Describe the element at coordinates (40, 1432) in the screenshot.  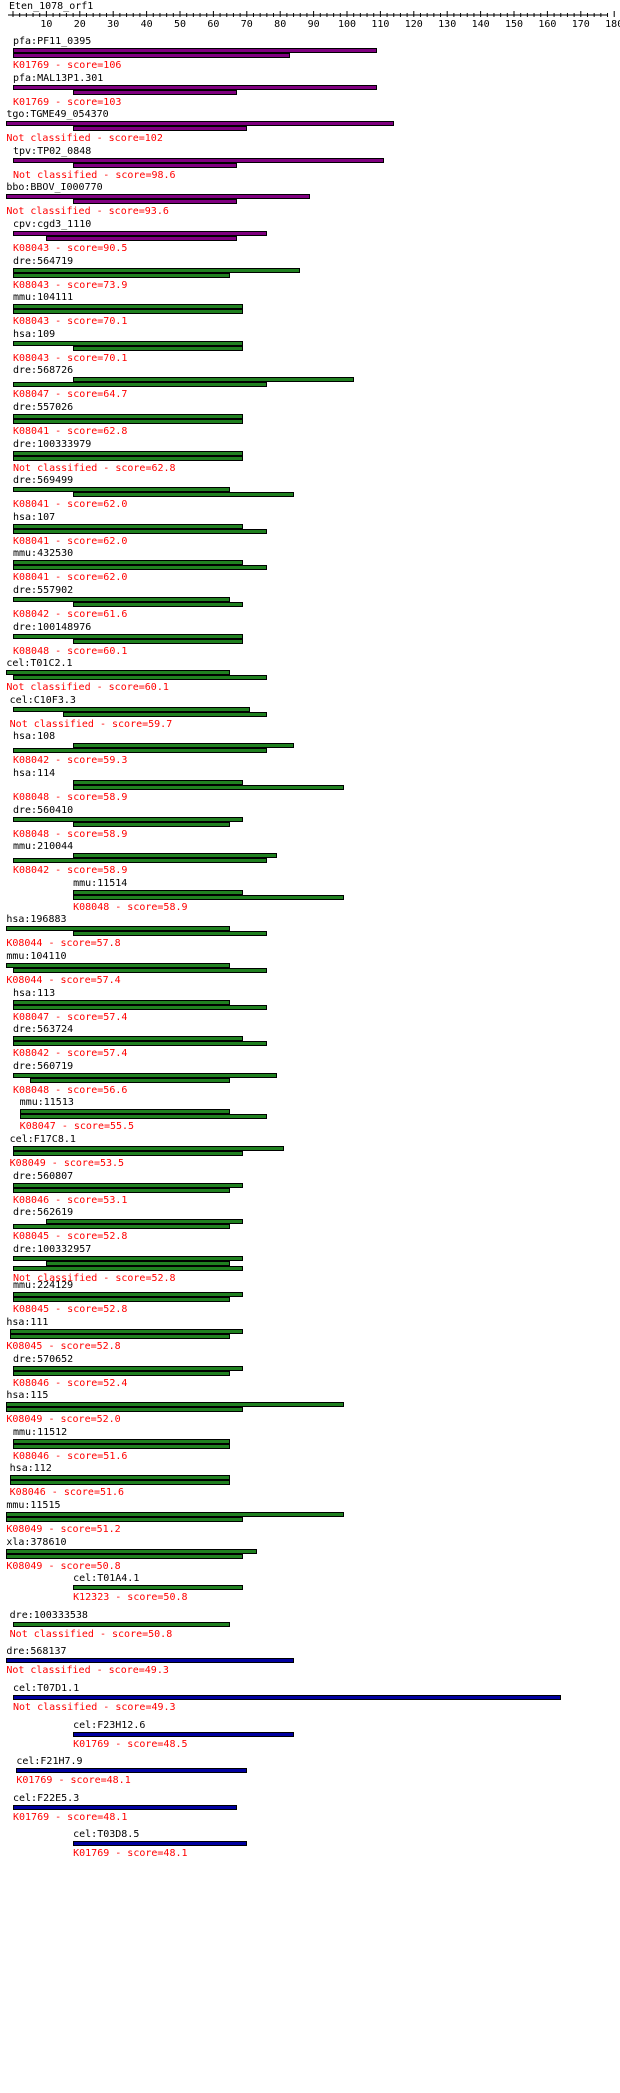
I see `hit-label: mmu:11512` at that location.